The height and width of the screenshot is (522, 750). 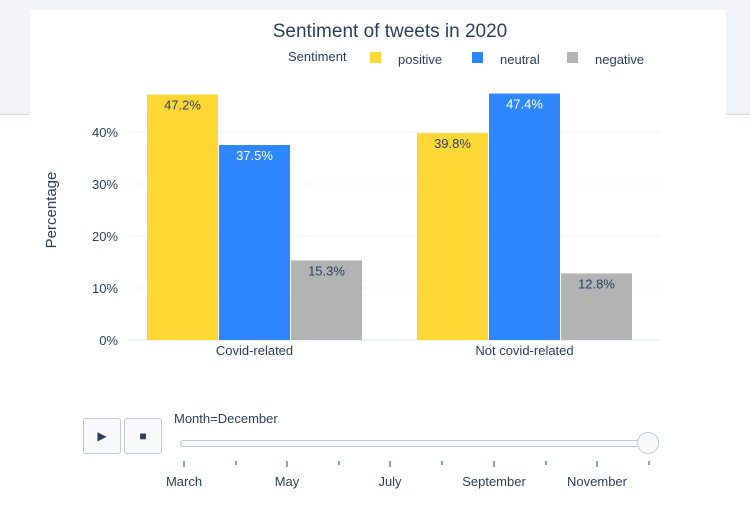 What do you see at coordinates (182, 217) in the screenshot?
I see `bar-positive-covid` at bounding box center [182, 217].